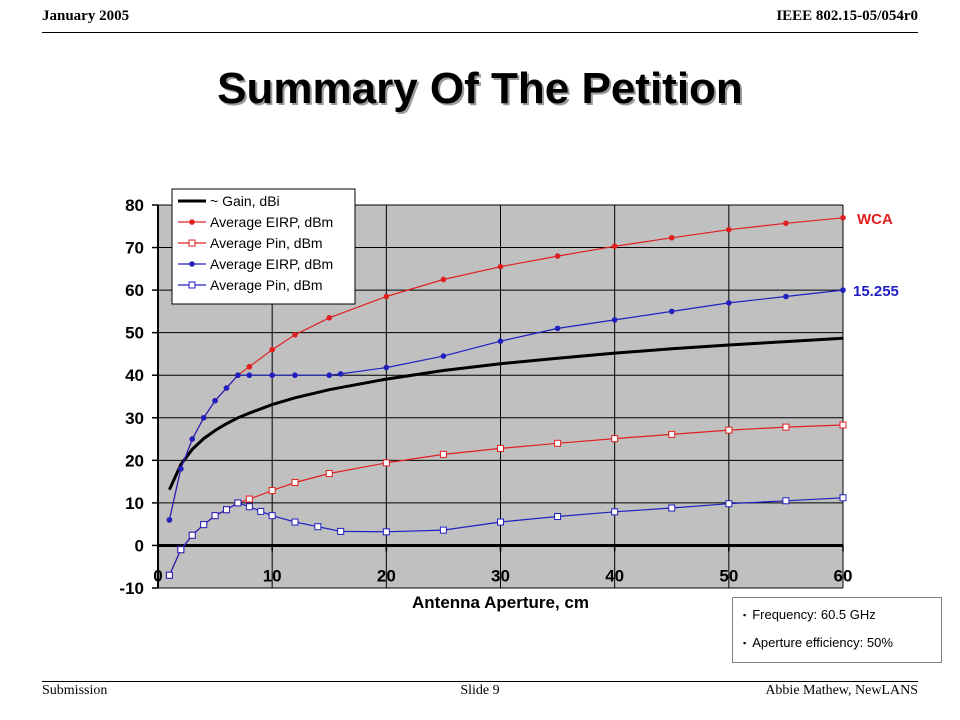  What do you see at coordinates (75, 690) in the screenshot?
I see `footer-submission: Submission` at bounding box center [75, 690].